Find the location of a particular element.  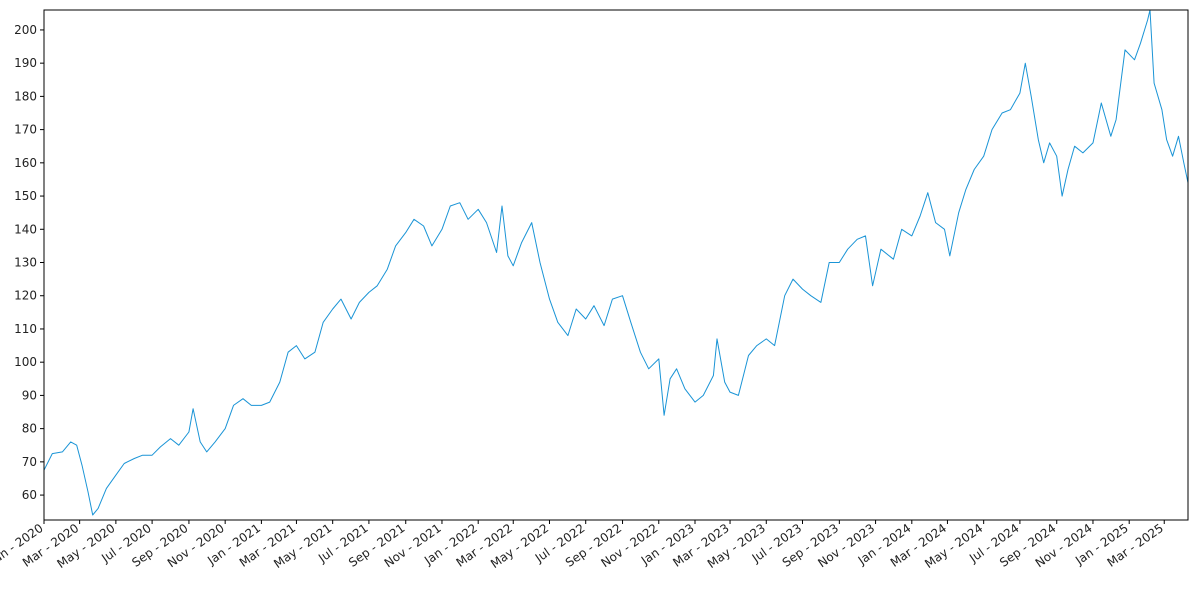

y-tick-label: 120 is located at coordinates (25, 296).